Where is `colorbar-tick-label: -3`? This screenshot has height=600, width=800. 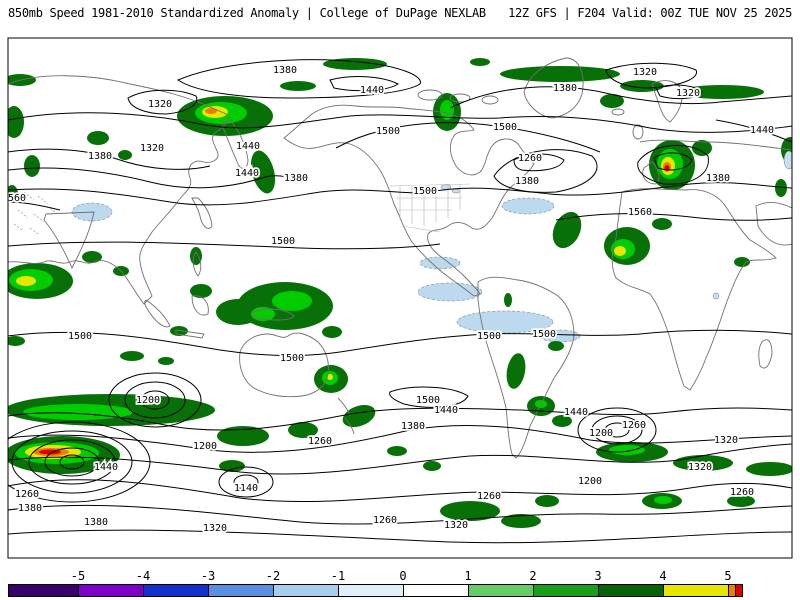
colorbar-tick-label: -3 is located at coordinates (208, 576).